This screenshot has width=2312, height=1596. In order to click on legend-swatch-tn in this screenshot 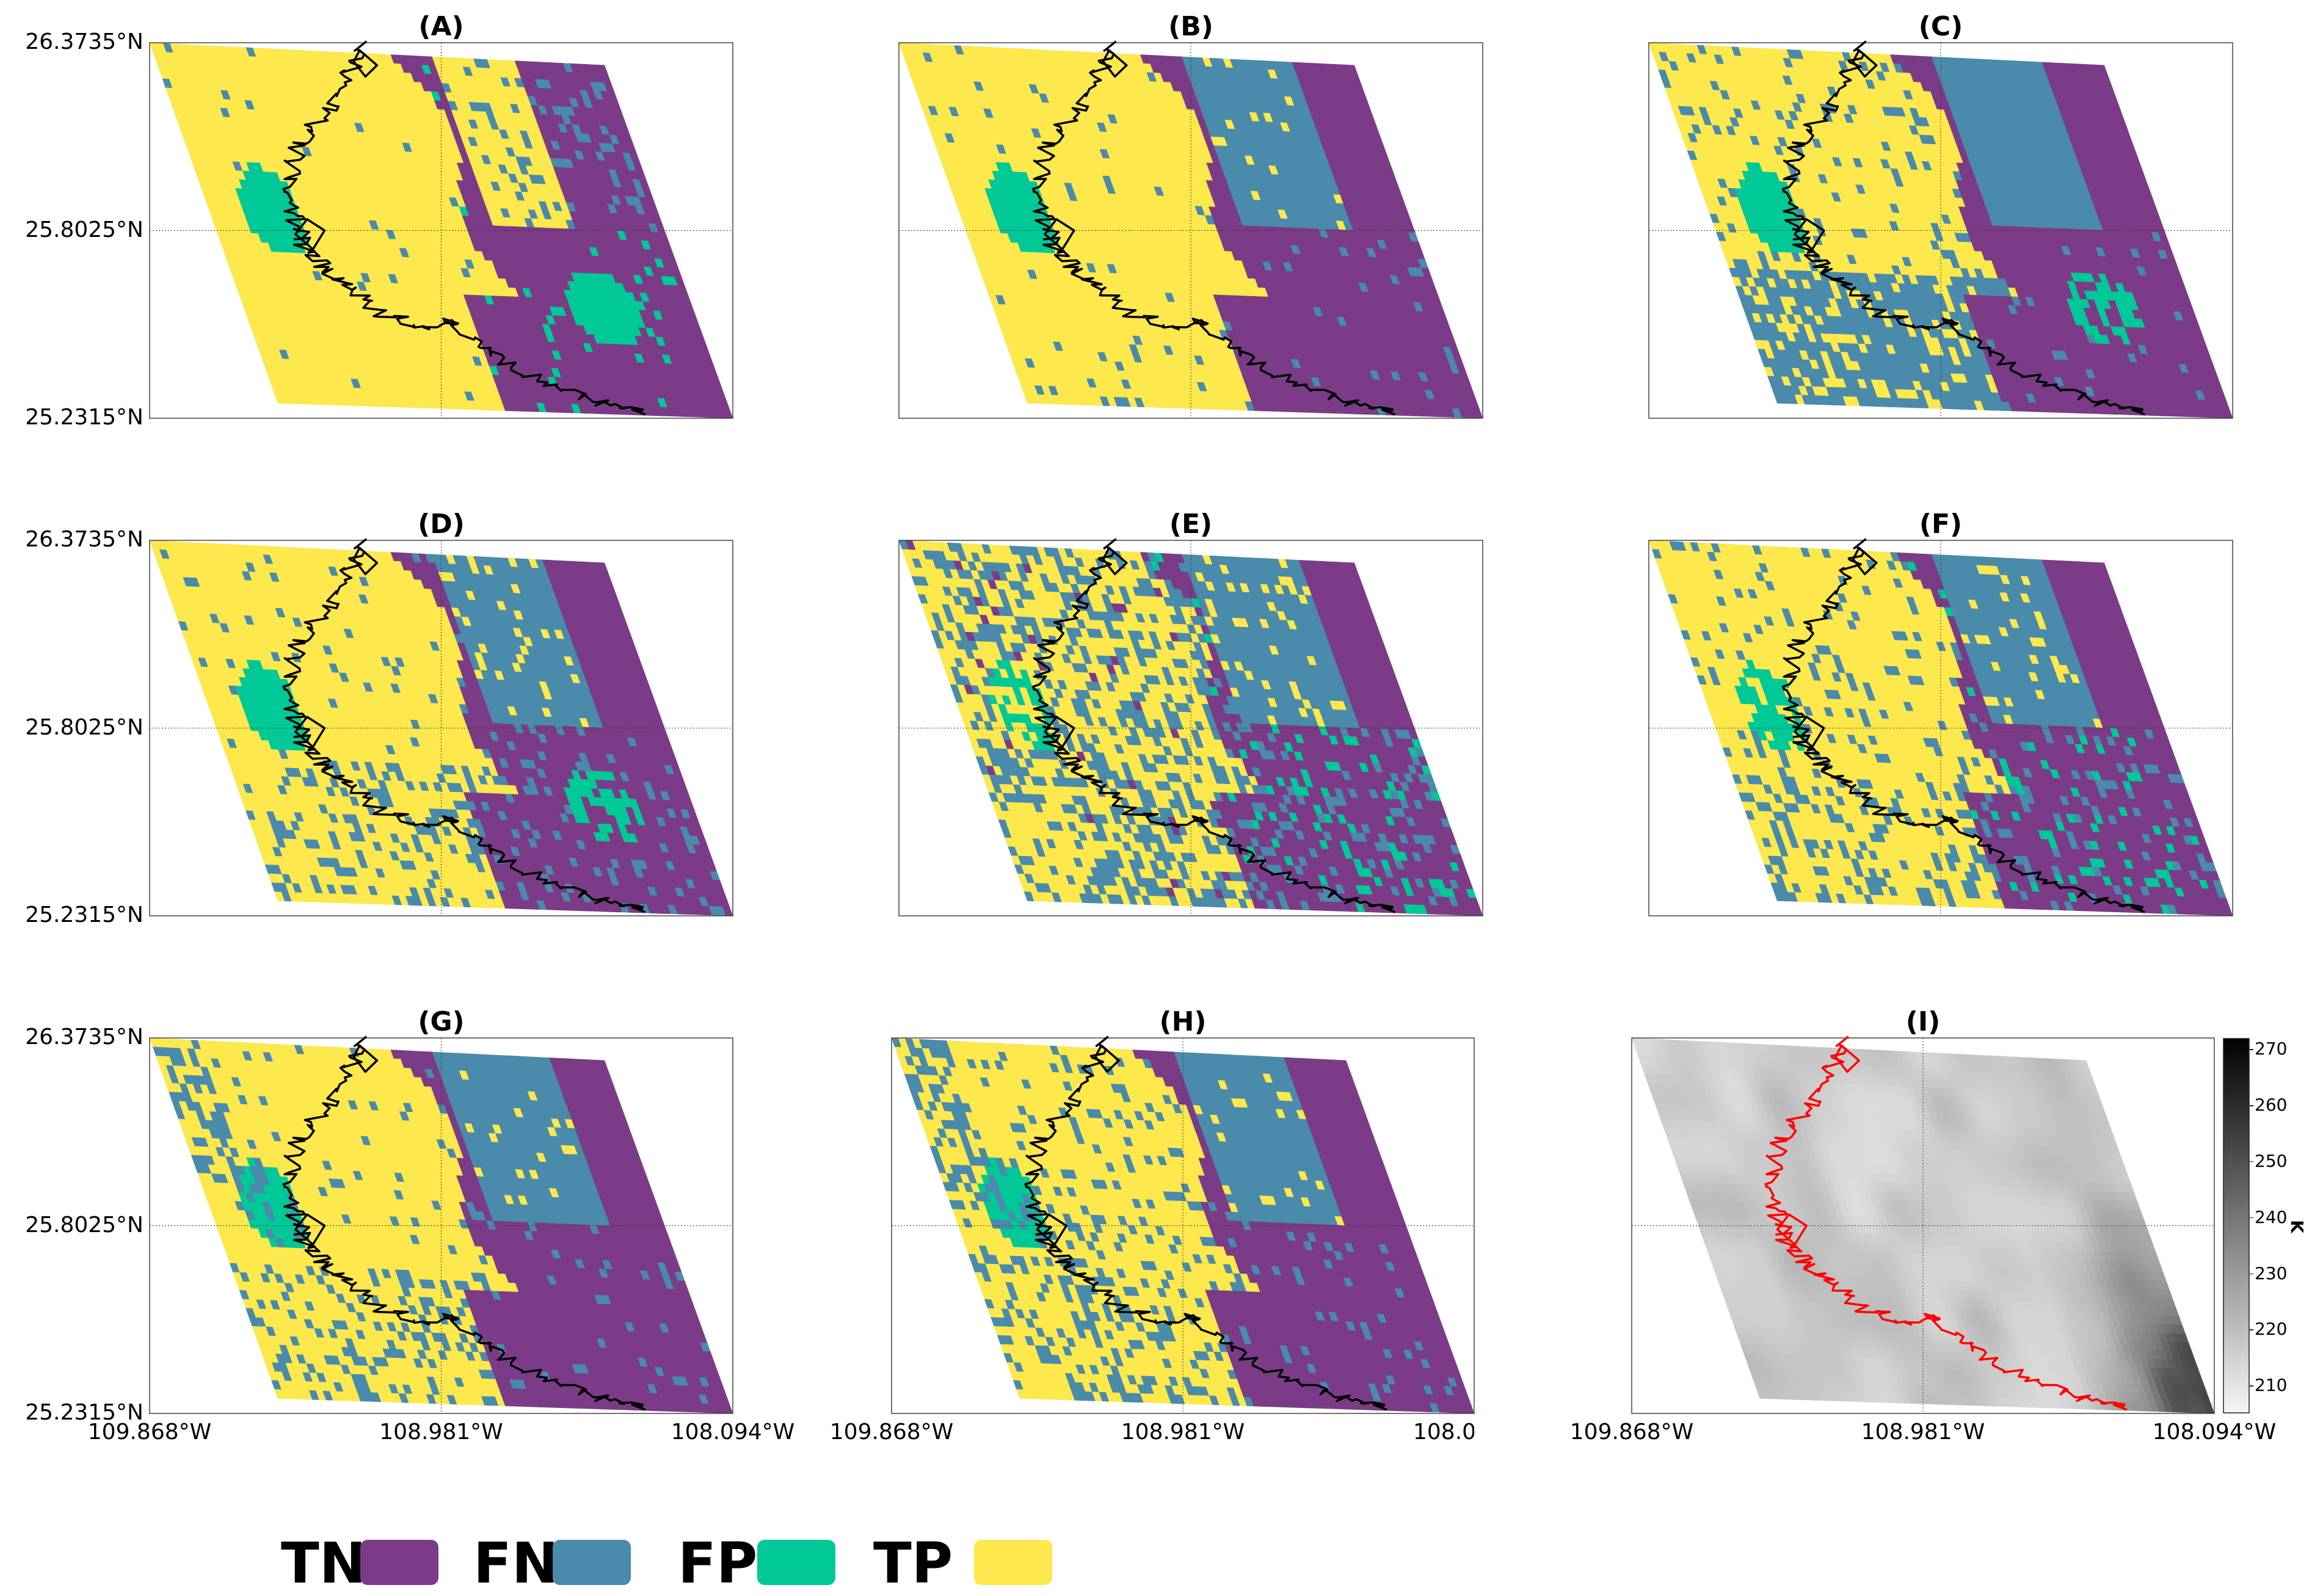, I will do `click(399, 1562)`.